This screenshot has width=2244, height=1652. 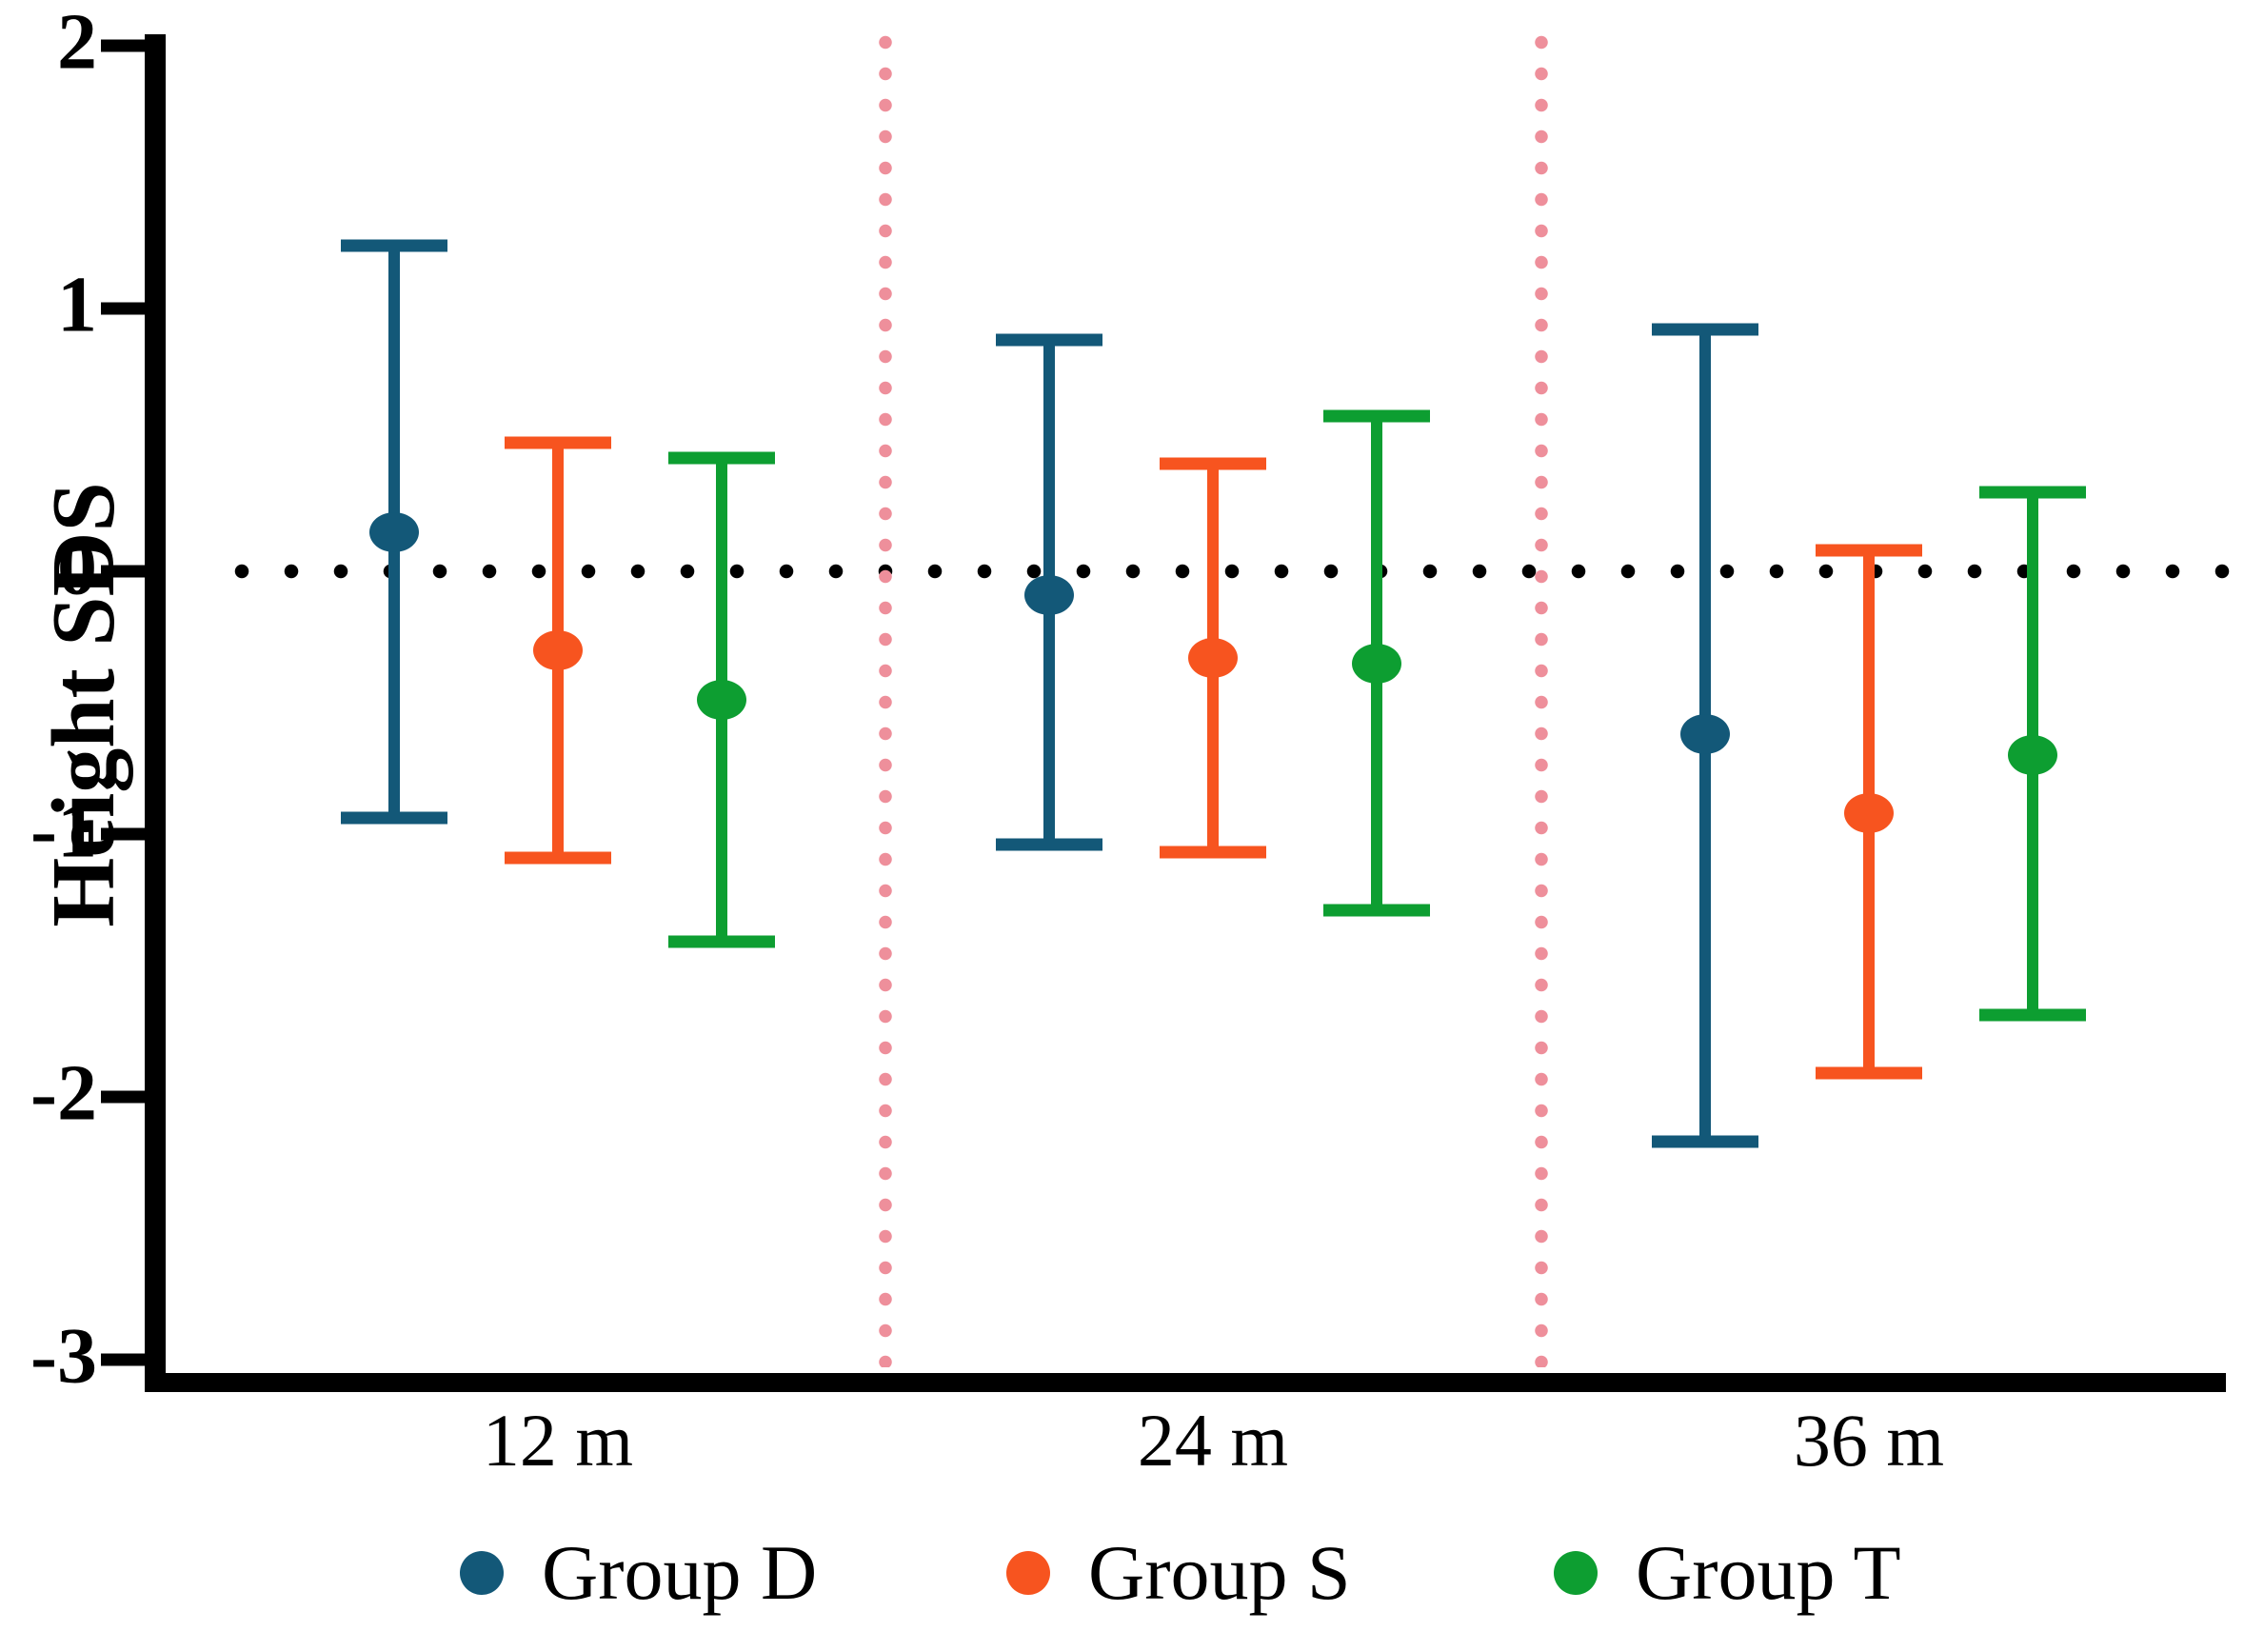 I want to click on x-category-label: 36 m, so click(x=1869, y=1441).